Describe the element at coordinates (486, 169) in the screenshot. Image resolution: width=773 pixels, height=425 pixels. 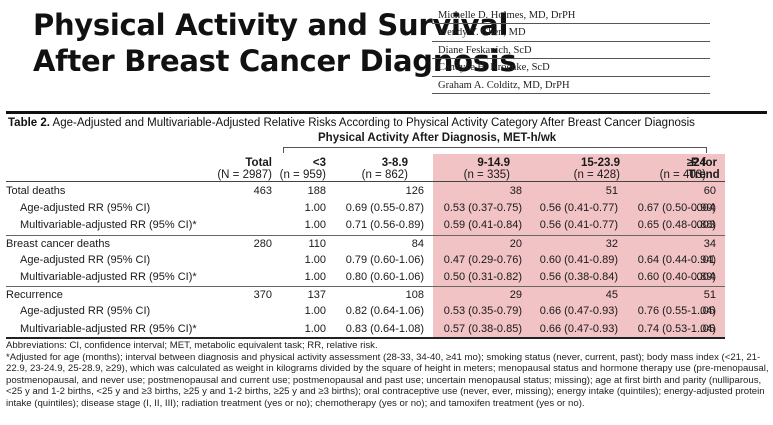
I see `column-header-9-14.9: 9-14.9 (n = 335)` at that location.